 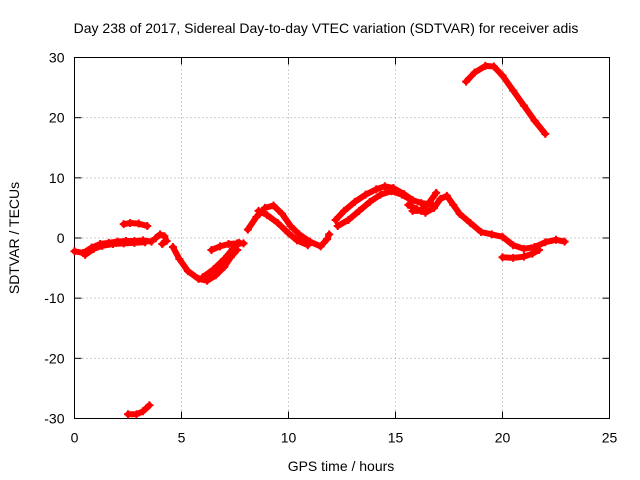 I want to click on series-line, so click(x=139, y=410).